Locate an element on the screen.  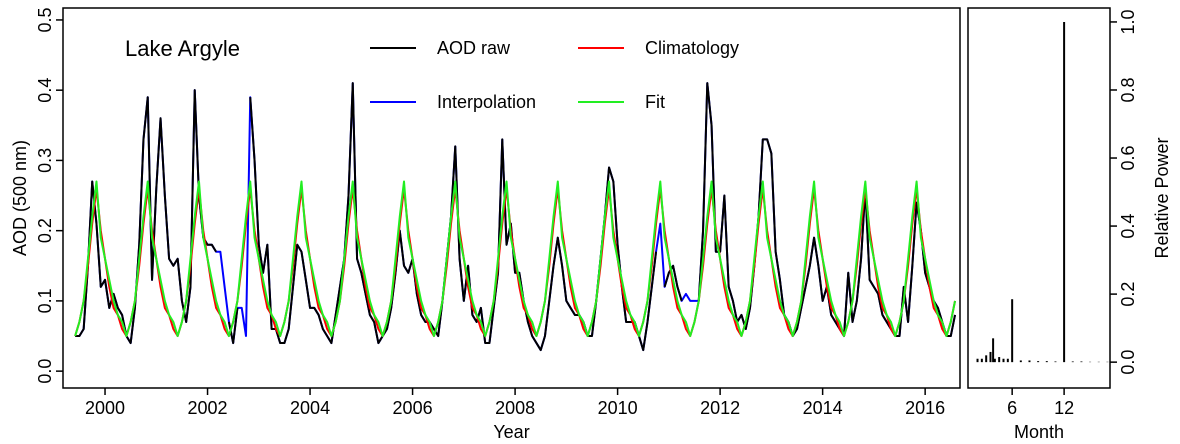
legend-label: Climatology is located at coordinates (692, 48).